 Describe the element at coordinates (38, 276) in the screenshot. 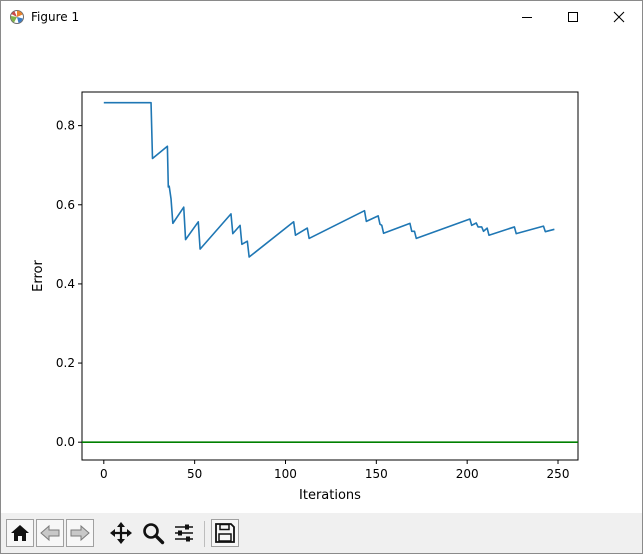

I see `y-axis-label: Error` at that location.